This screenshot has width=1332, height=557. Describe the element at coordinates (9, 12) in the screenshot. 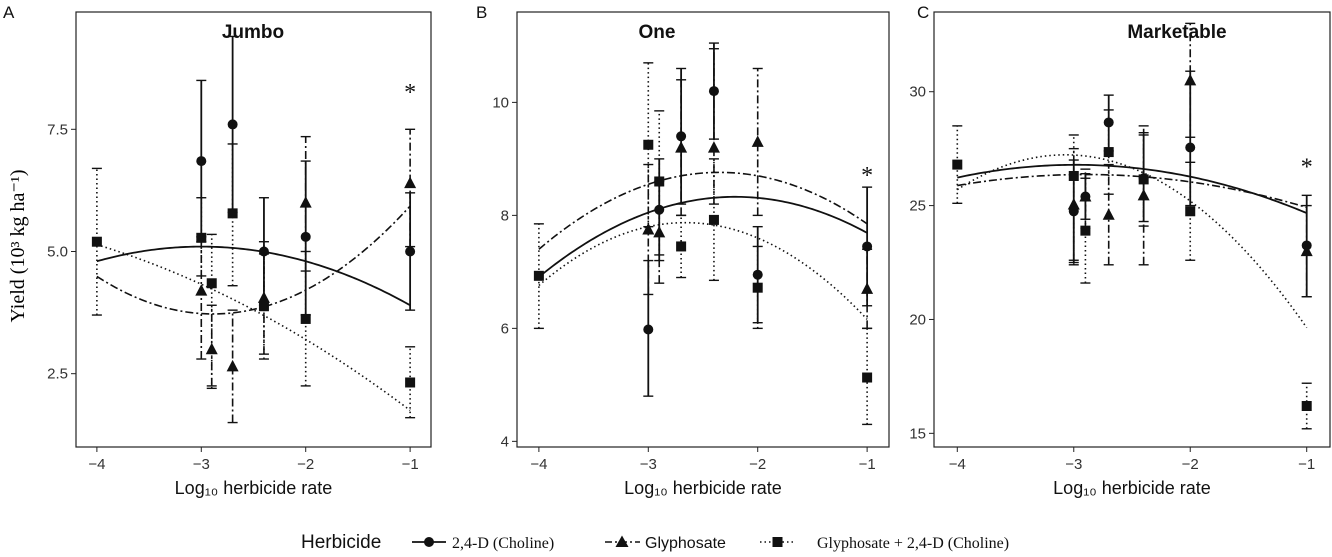

I see `panel-letter: A` at that location.